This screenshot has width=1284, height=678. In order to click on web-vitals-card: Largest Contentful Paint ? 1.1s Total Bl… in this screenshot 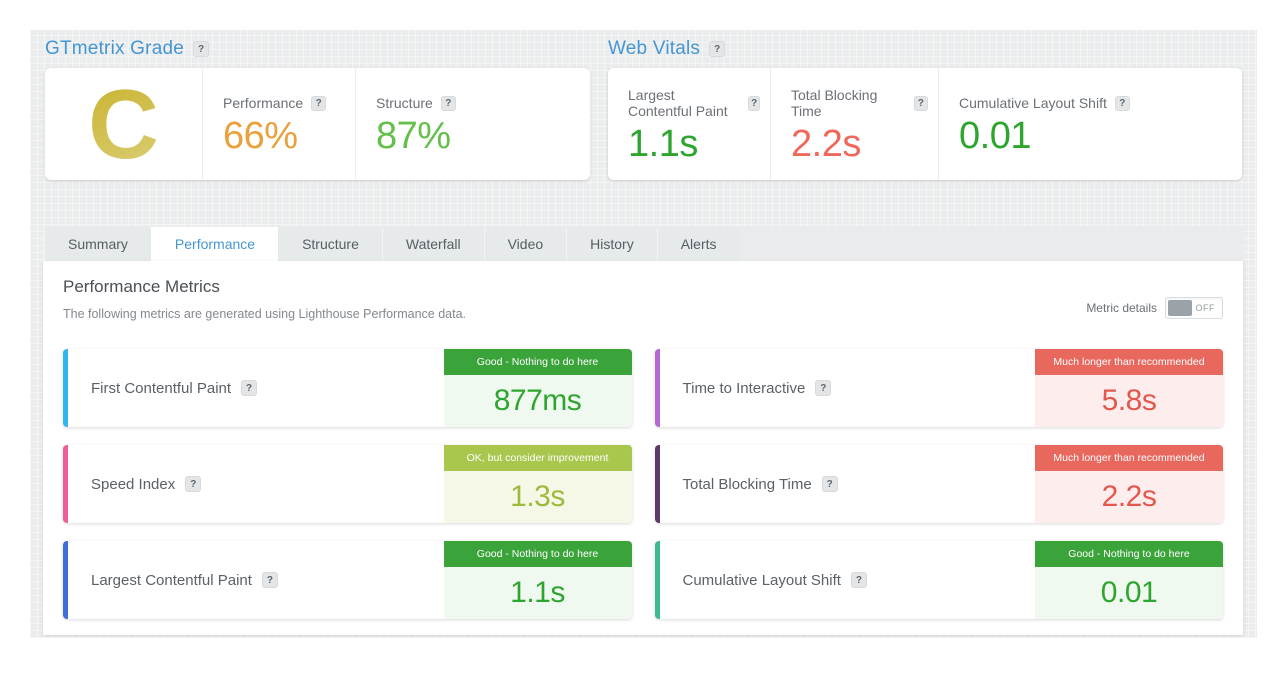, I will do `click(925, 124)`.